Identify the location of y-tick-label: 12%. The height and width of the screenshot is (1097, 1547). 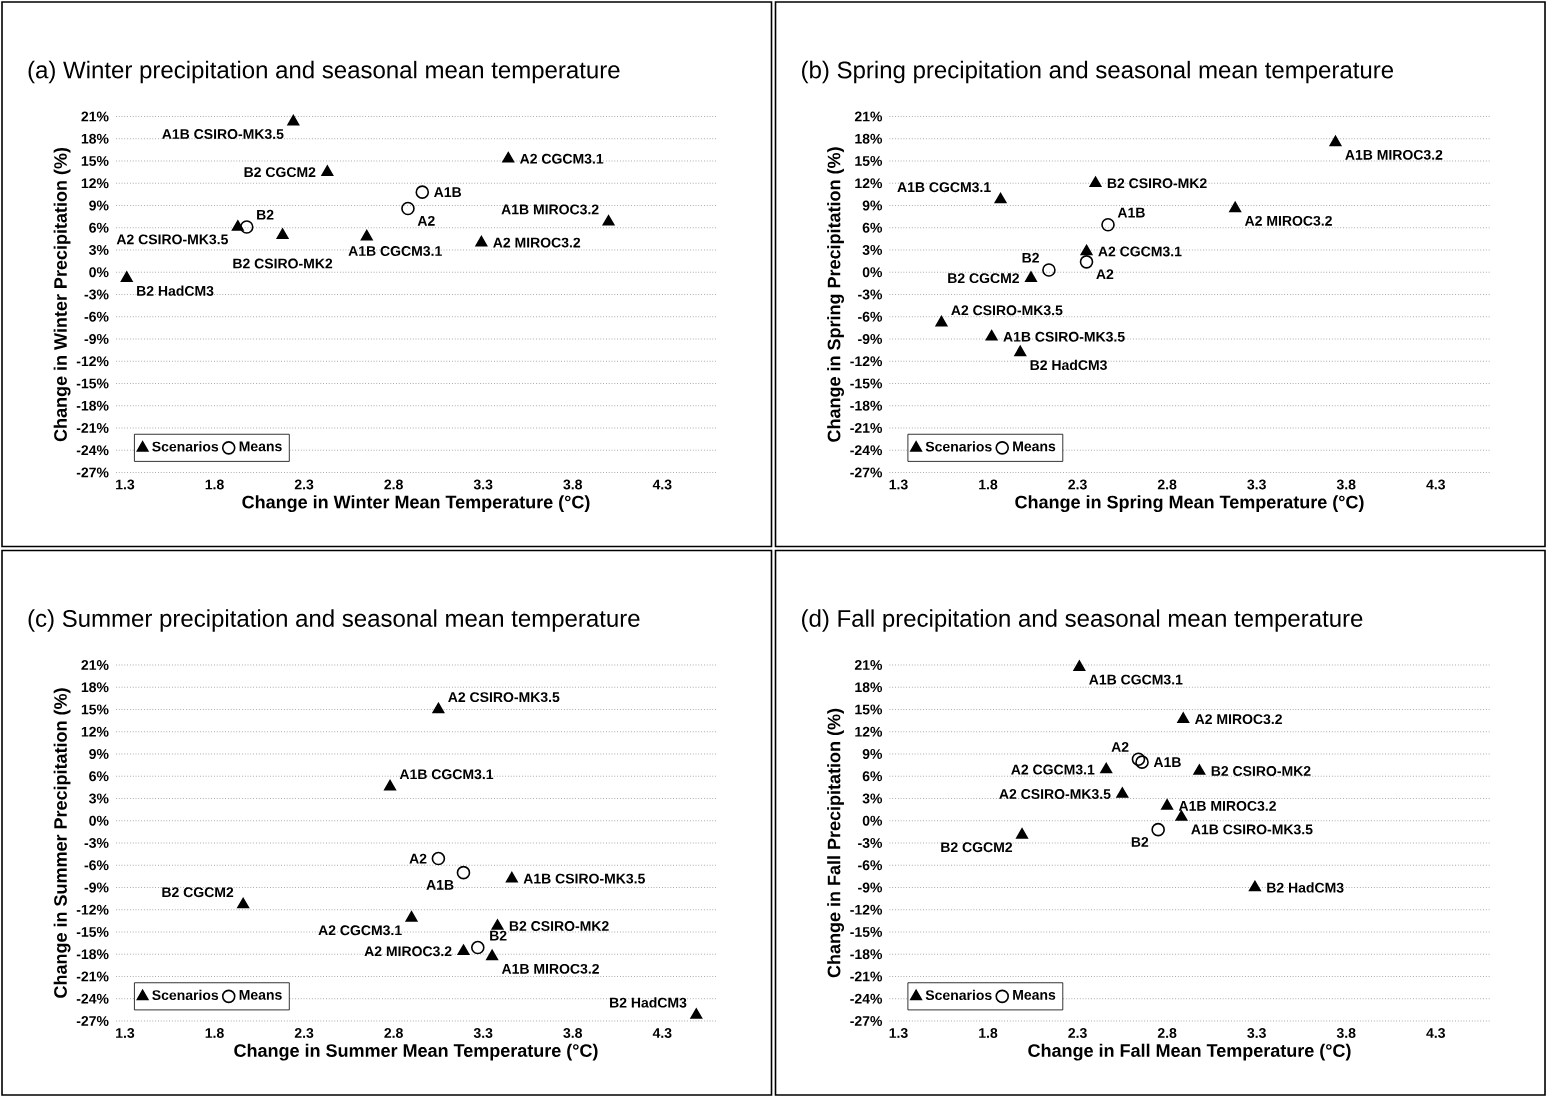
(95, 731).